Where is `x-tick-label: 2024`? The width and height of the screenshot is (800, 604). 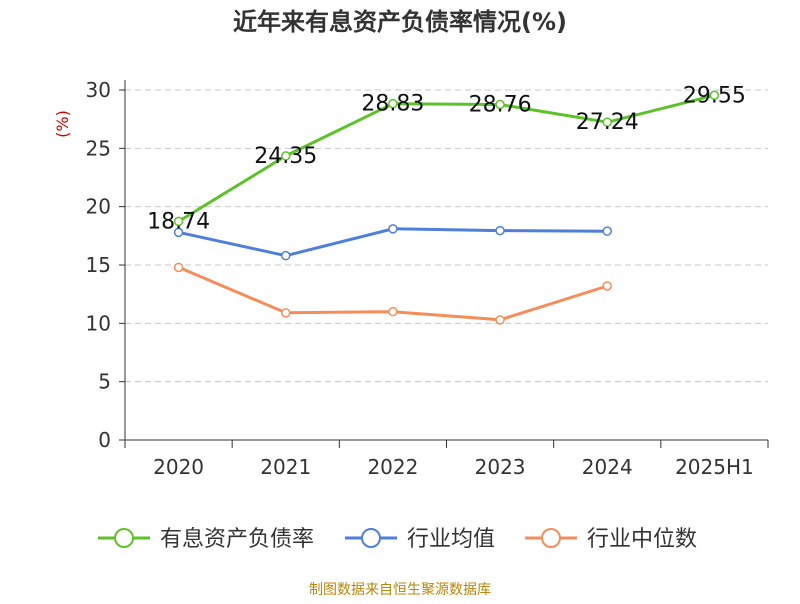
x-tick-label: 2024 is located at coordinates (607, 467).